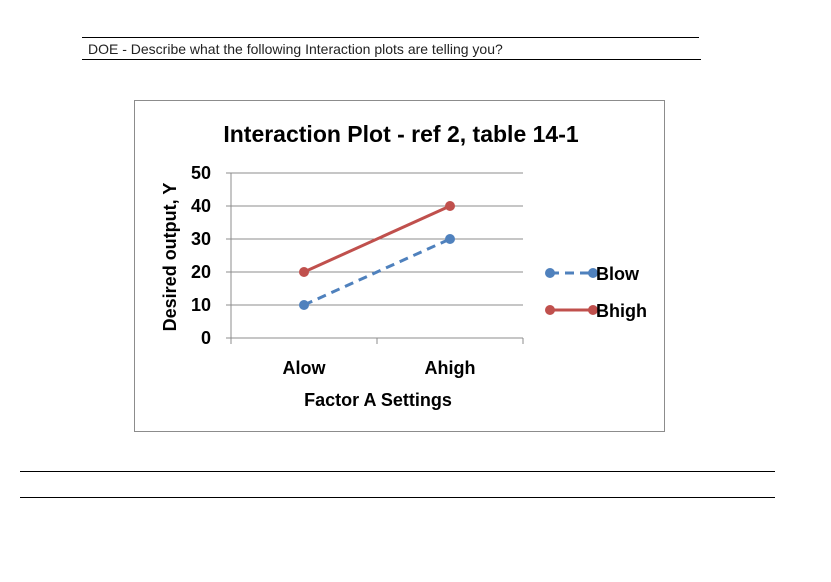 The height and width of the screenshot is (582, 831). What do you see at coordinates (201, 272) in the screenshot?
I see `y-tick-label: 20` at bounding box center [201, 272].